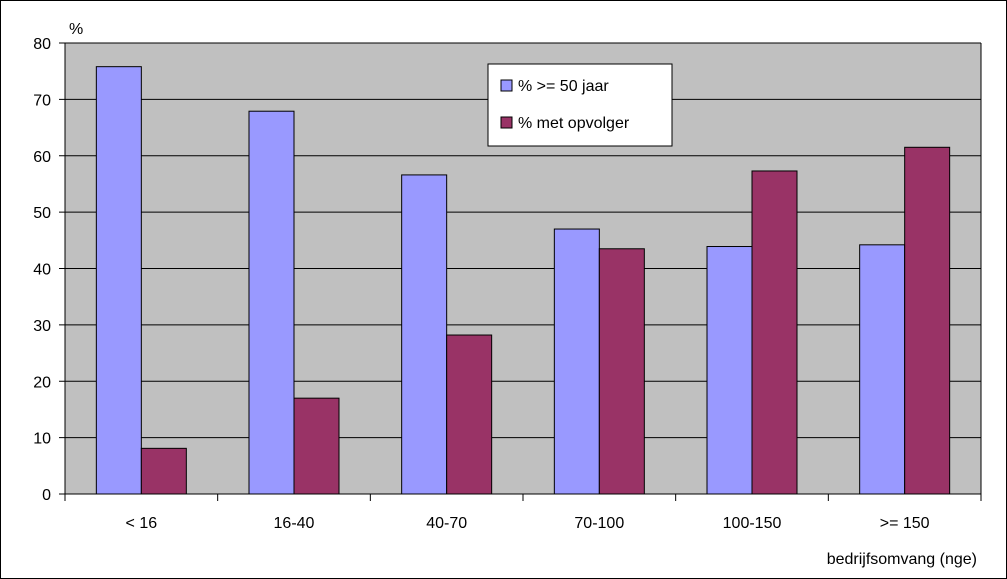 Image resolution: width=1007 pixels, height=579 pixels. I want to click on x-tick-label: 16-40, so click(294, 523).